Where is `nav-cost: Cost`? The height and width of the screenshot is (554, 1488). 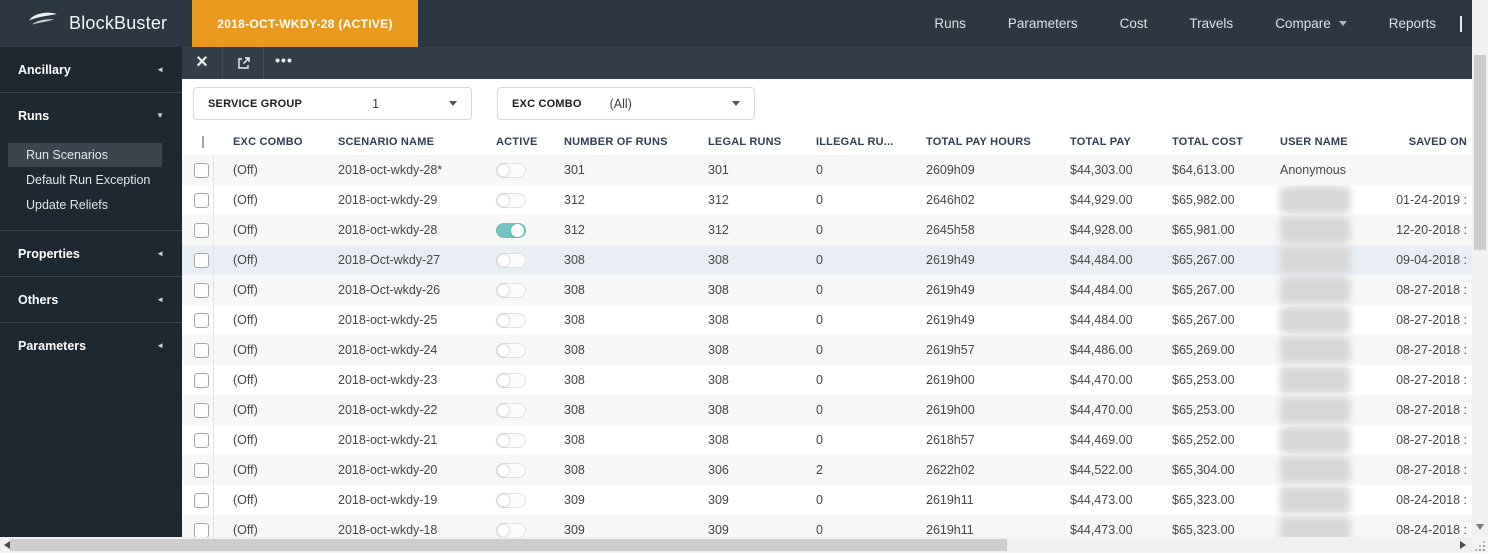 nav-cost: Cost is located at coordinates (1133, 23).